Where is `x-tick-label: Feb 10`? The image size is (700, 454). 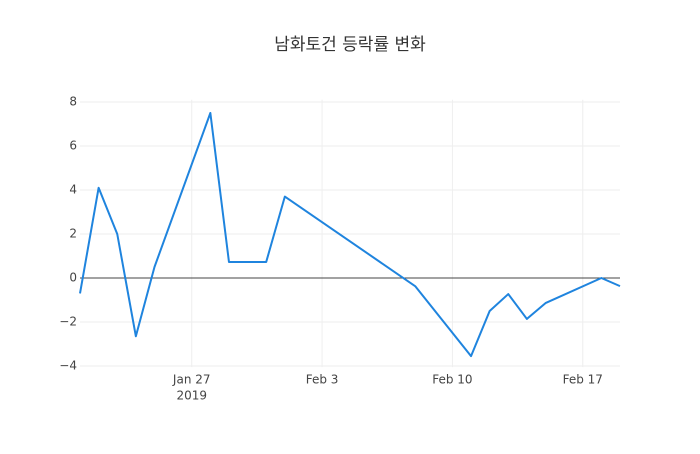
x-tick-label: Feb 10 is located at coordinates (452, 380).